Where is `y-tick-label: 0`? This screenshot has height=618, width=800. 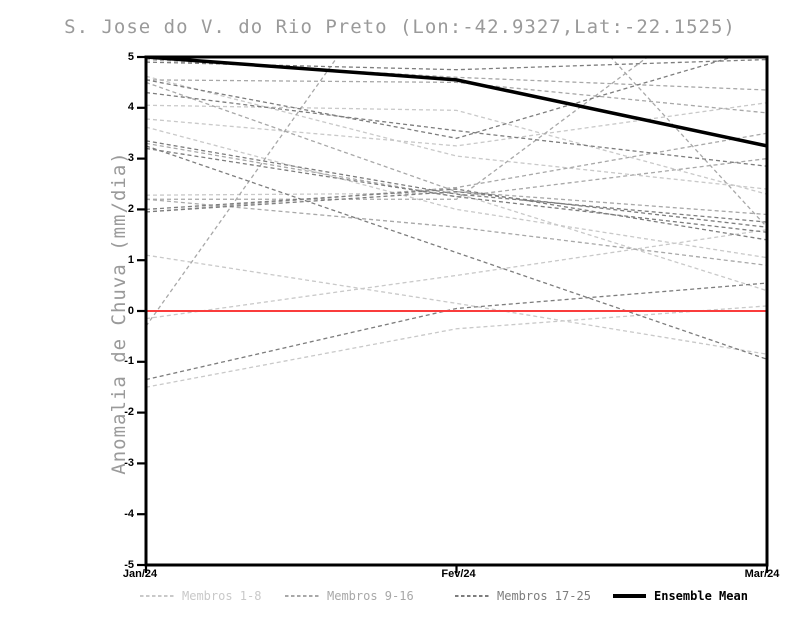 y-tick-label: 0 is located at coordinates (130, 310).